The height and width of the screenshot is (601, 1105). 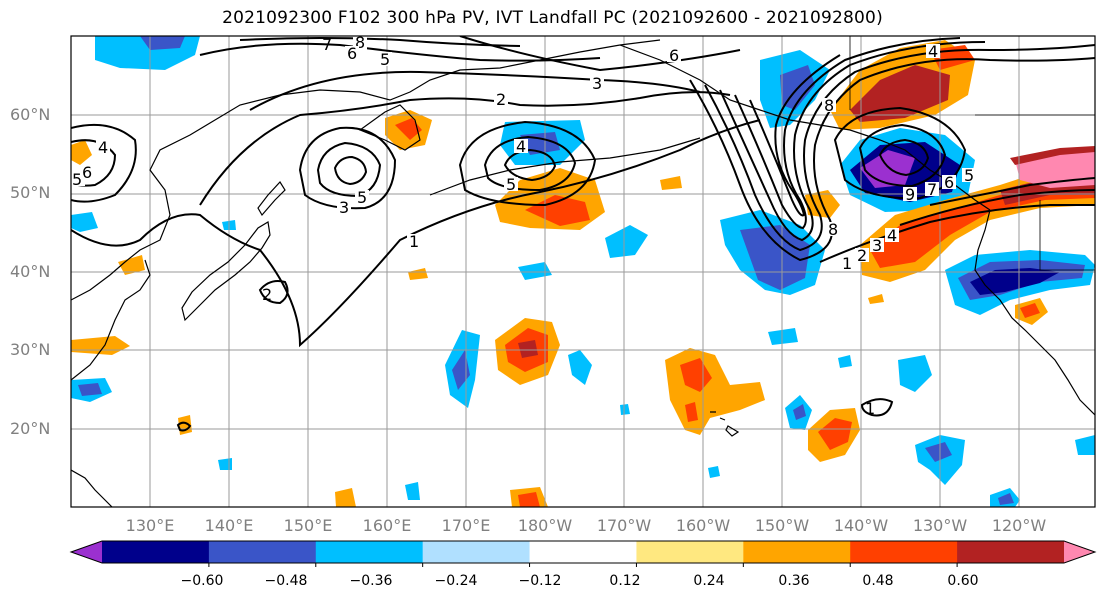 I want to click on coast-philippines, so click(x=92, y=488).